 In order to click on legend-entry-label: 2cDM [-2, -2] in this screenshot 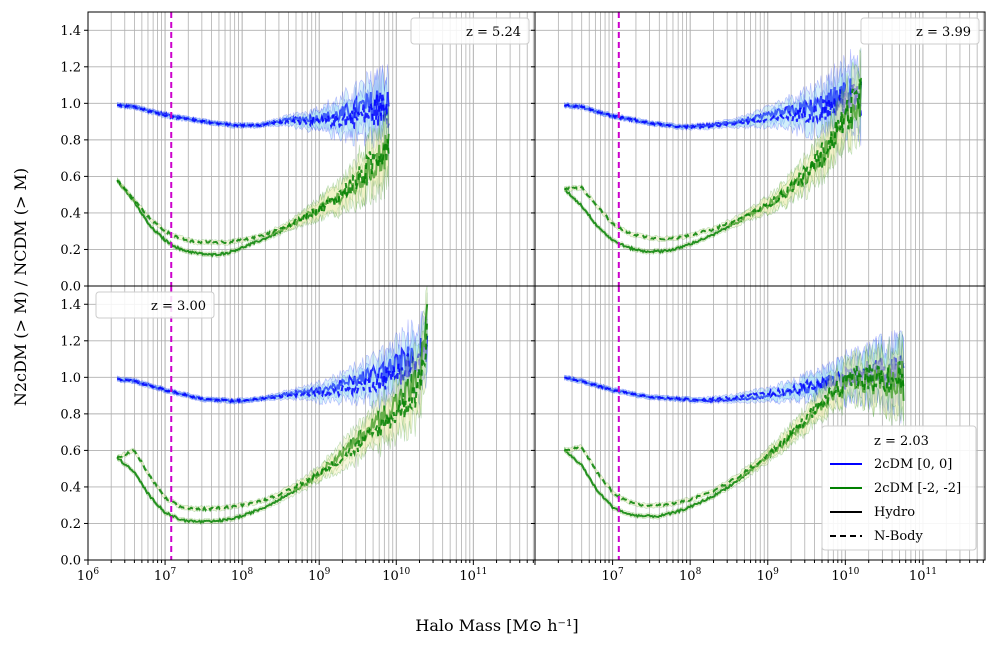, I will do `click(917, 488)`.